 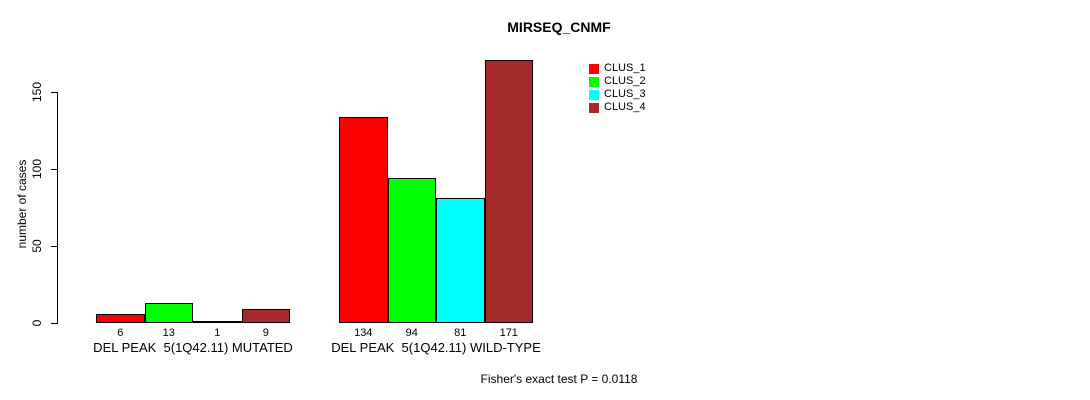 What do you see at coordinates (120, 318) in the screenshot?
I see `bar-clus_1-group1` at bounding box center [120, 318].